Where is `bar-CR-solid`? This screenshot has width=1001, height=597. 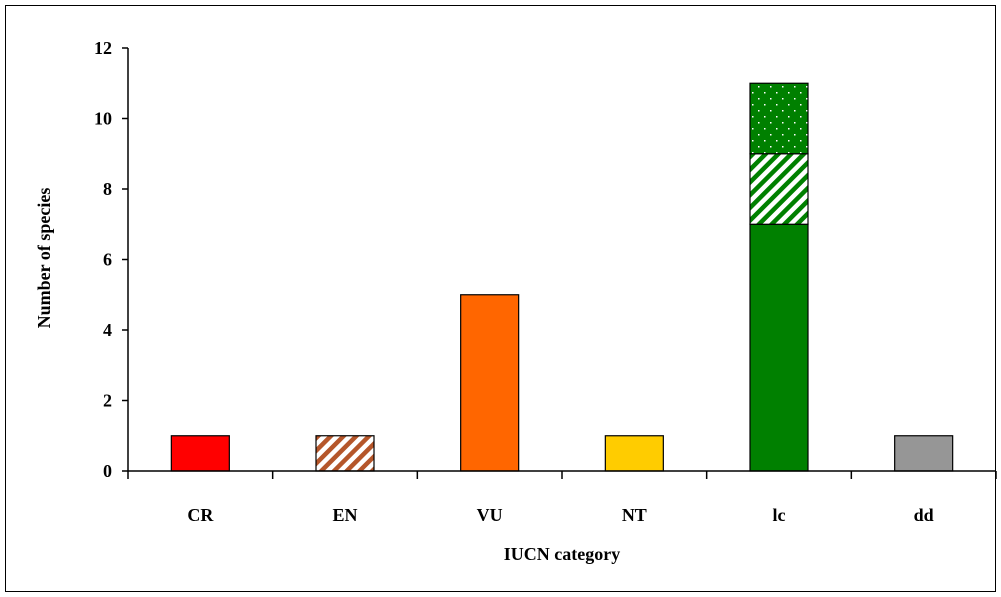 bar-CR-solid is located at coordinates (200, 453).